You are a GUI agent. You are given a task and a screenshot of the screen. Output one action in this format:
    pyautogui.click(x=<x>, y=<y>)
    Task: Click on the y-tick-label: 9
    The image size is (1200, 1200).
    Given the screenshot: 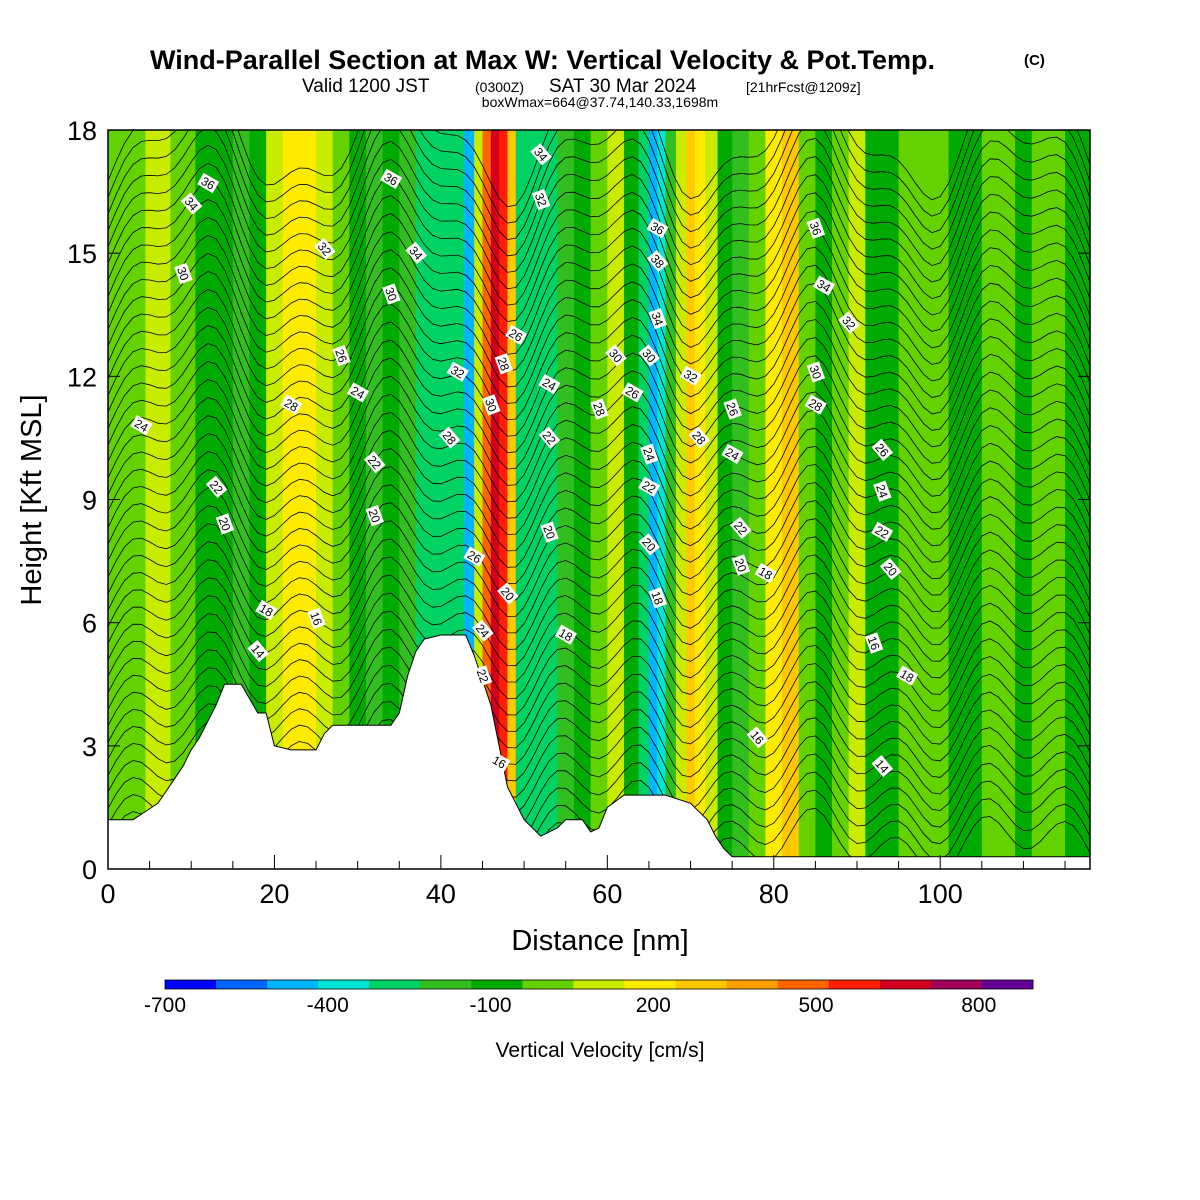 What is the action you would take?
    pyautogui.click(x=89, y=501)
    